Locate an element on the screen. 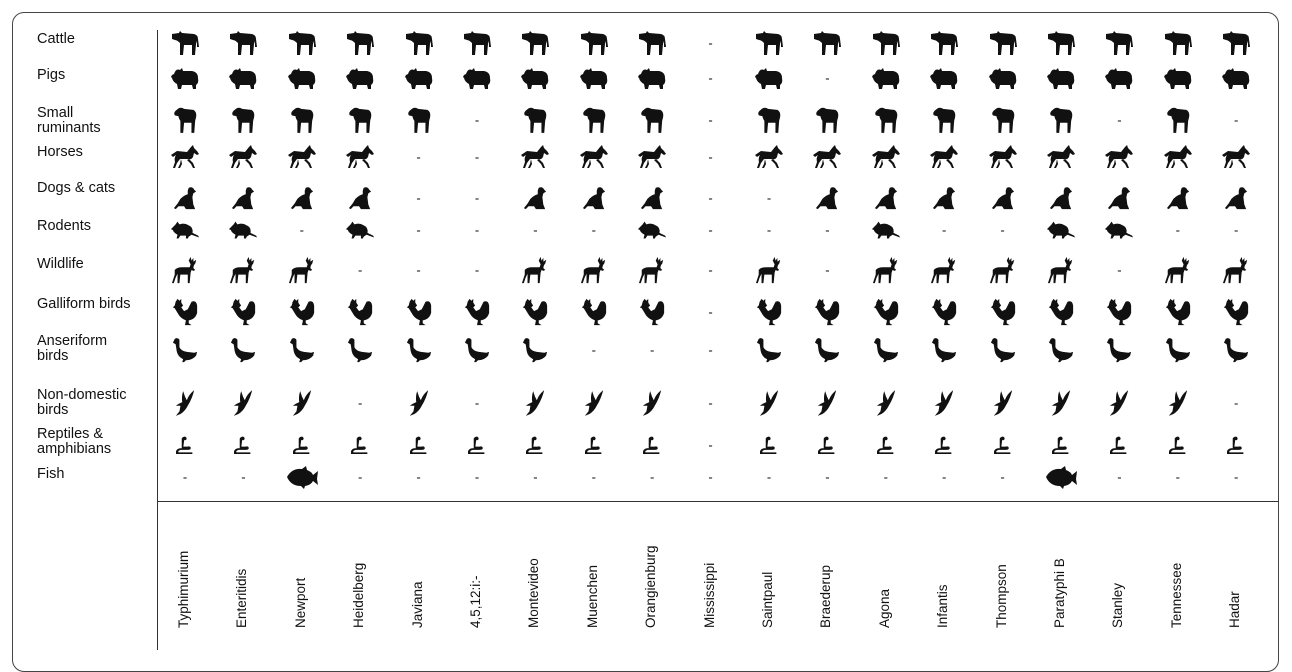 Image resolution: width=1292 pixels, height=672 pixels. serovar-label: Stanley is located at coordinates (1117, 605).